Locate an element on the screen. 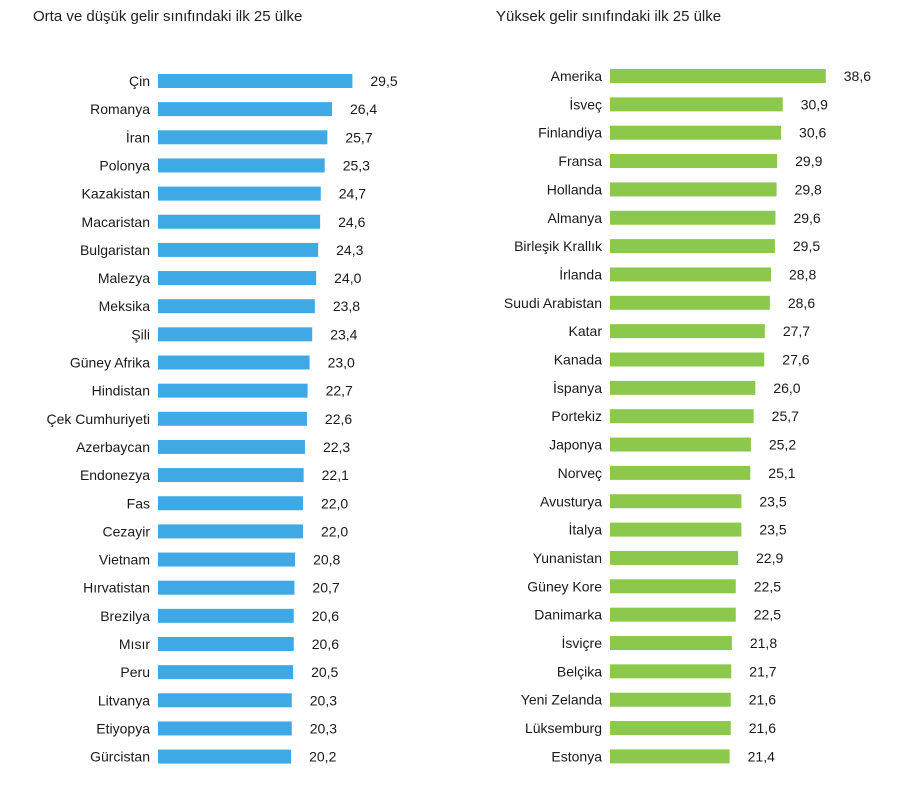 This screenshot has width=900, height=785. value-label: 22,0 is located at coordinates (334, 503).